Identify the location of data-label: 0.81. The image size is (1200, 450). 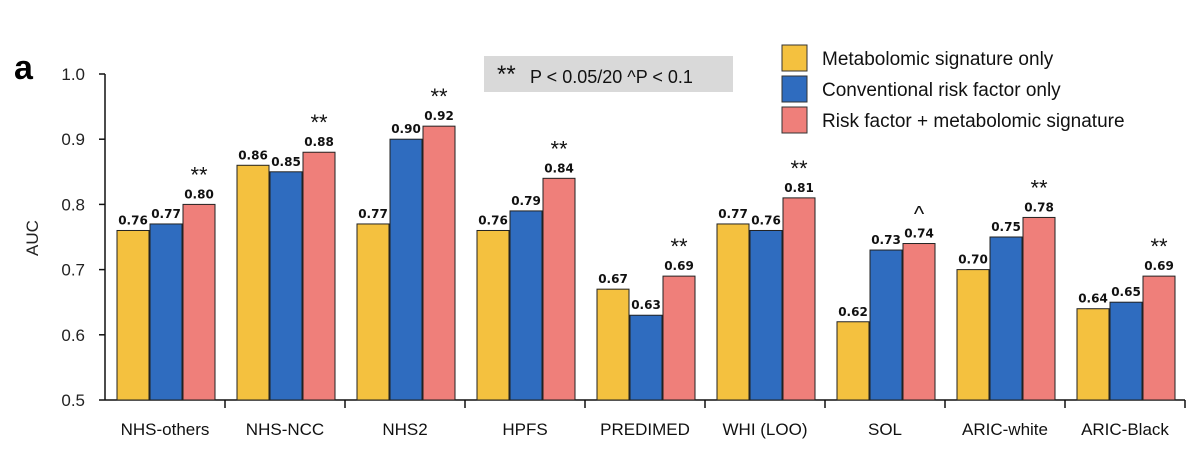
(799, 188).